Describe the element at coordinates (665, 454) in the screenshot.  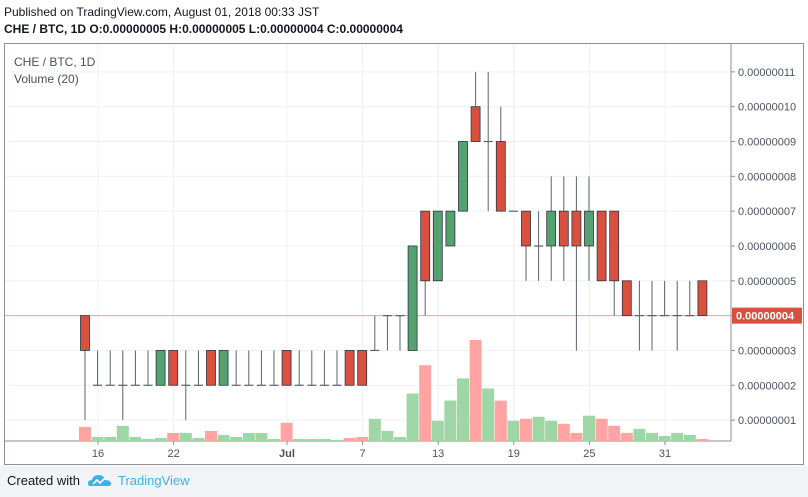
I see `x-tick-label: 31` at that location.